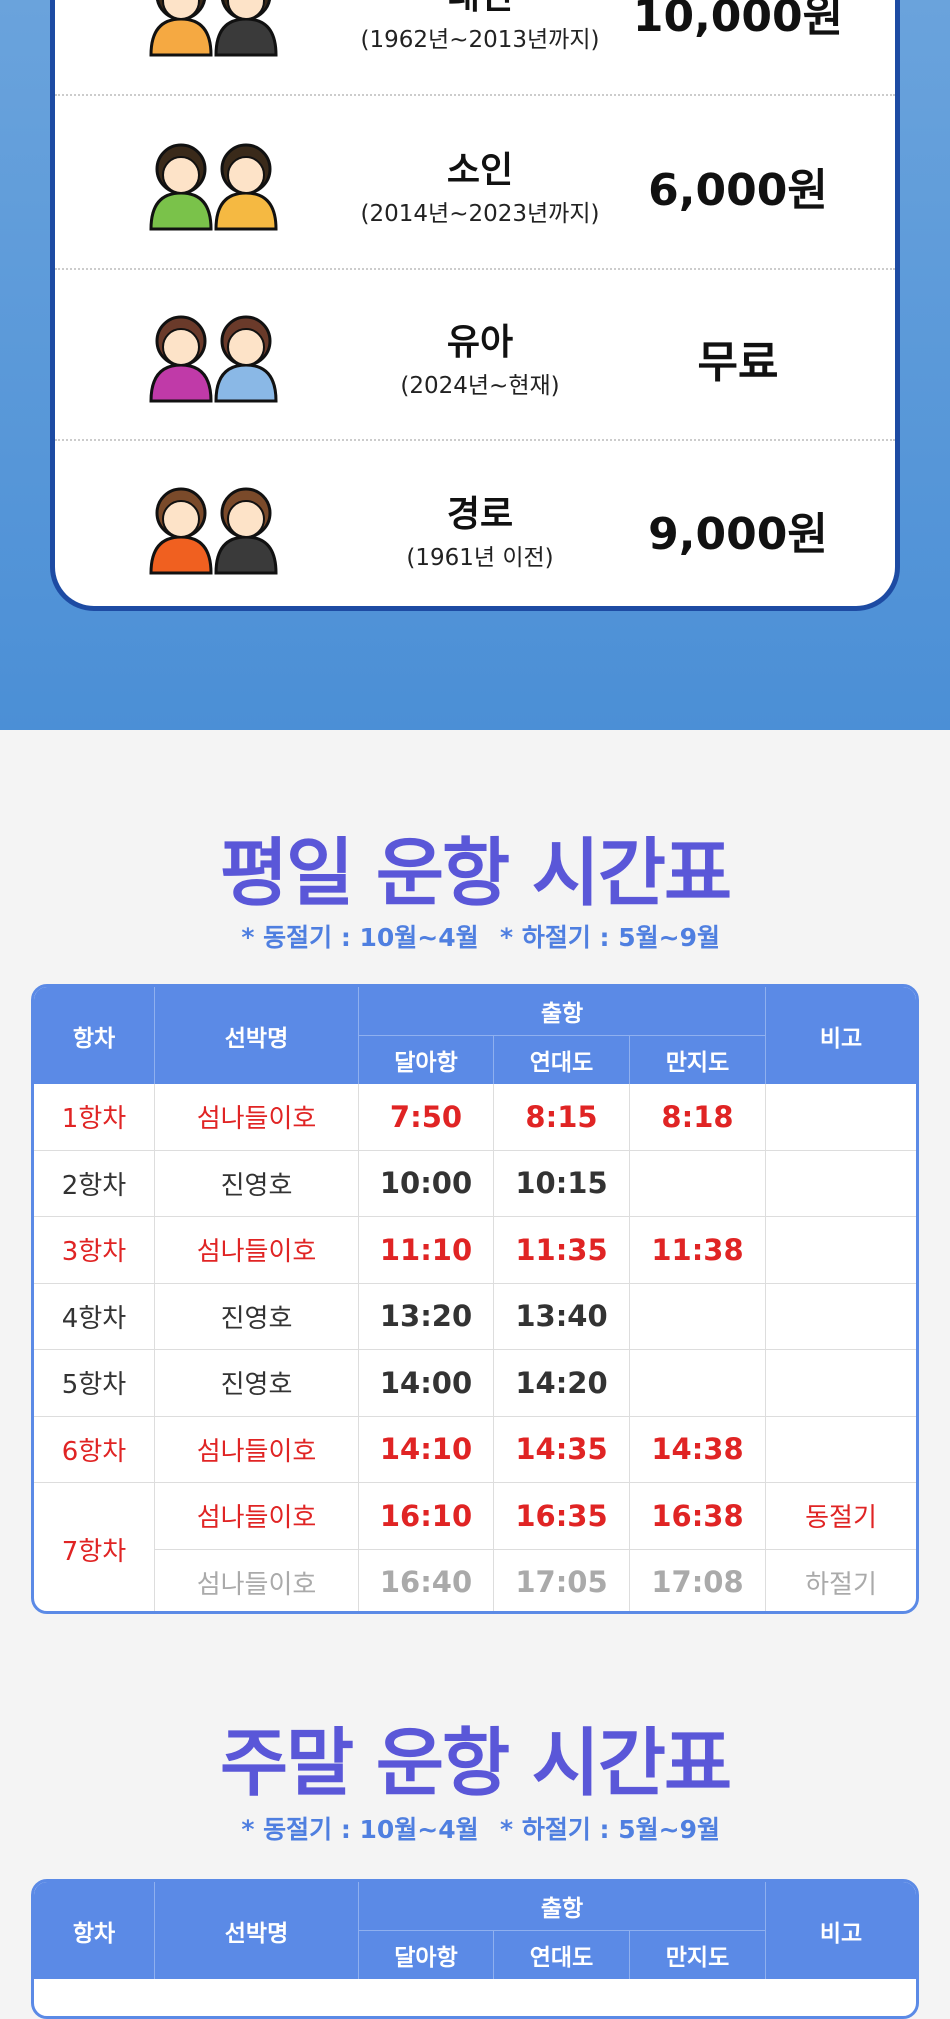 The height and width of the screenshot is (2019, 950). I want to click on trip-cell: 2항차, so click(94, 1183).